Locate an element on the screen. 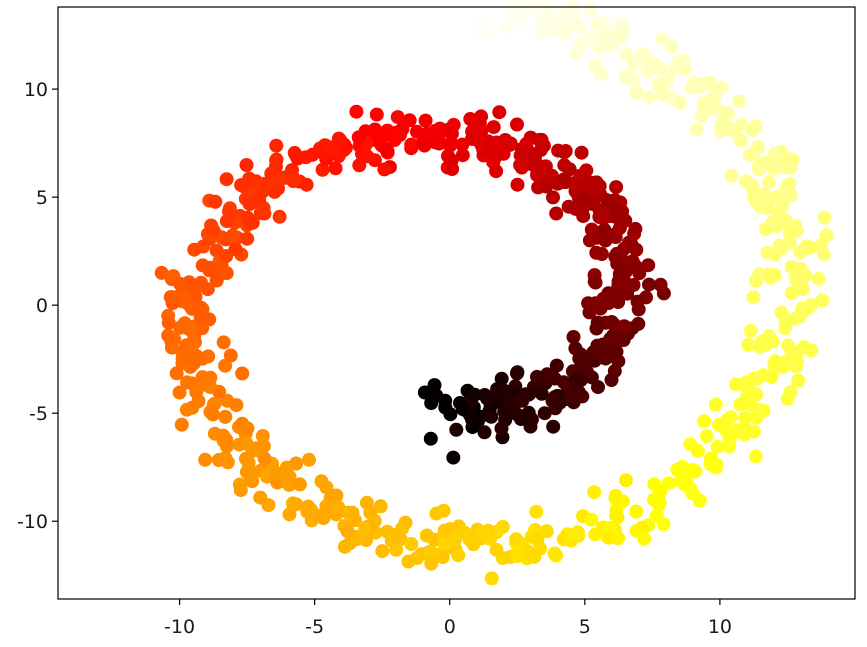  x-tick-label: 10 is located at coordinates (720, 627).